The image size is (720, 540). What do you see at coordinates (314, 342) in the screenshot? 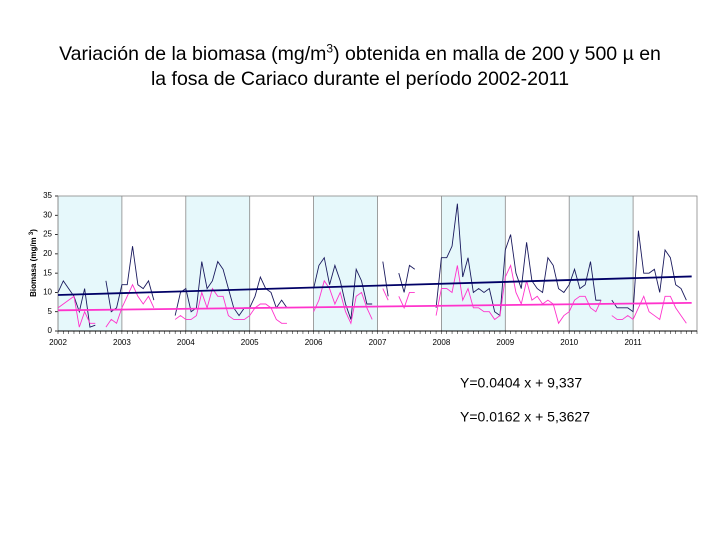
I see `x-tick-label: 2006` at bounding box center [314, 342].